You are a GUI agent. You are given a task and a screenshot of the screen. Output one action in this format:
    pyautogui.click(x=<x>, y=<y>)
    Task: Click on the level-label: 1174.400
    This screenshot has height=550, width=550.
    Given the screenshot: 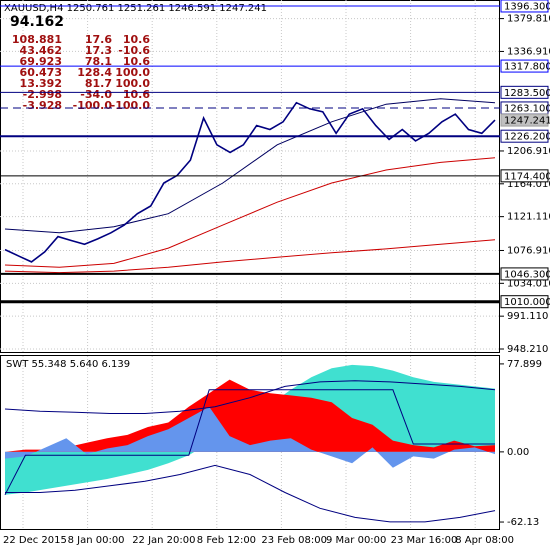 What is the action you would take?
    pyautogui.click(x=527, y=176)
    